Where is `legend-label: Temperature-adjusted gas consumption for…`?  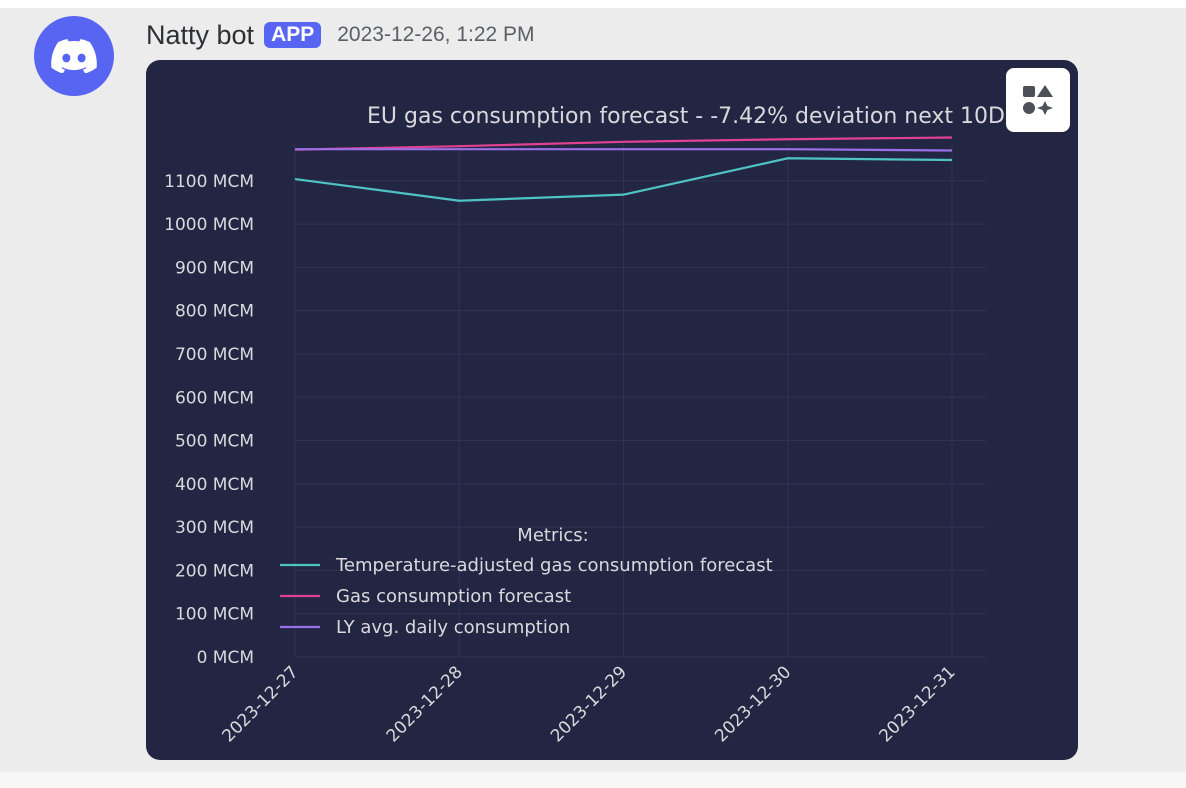 legend-label: Temperature-adjusted gas consumption for… is located at coordinates (554, 565).